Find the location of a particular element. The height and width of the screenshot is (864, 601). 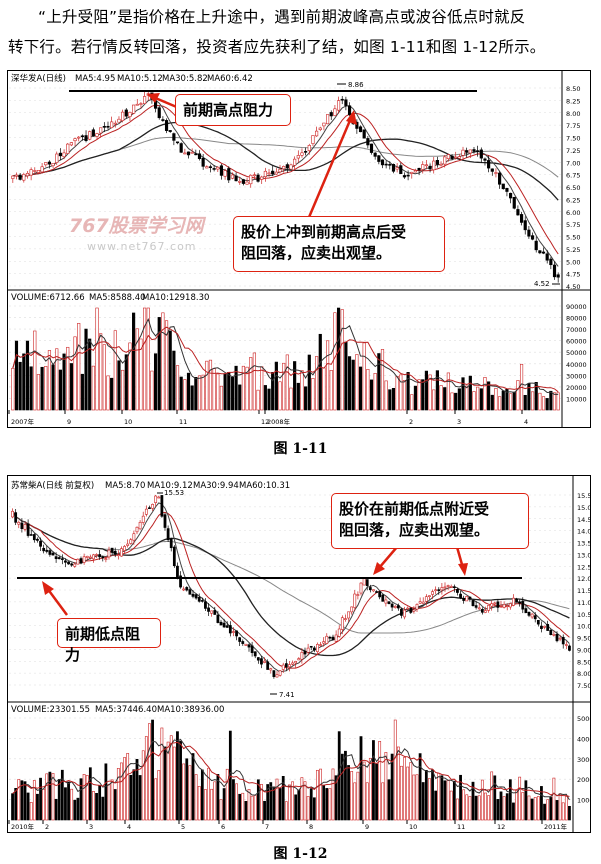

price-tick: 10.00 is located at coordinates (584, 627).